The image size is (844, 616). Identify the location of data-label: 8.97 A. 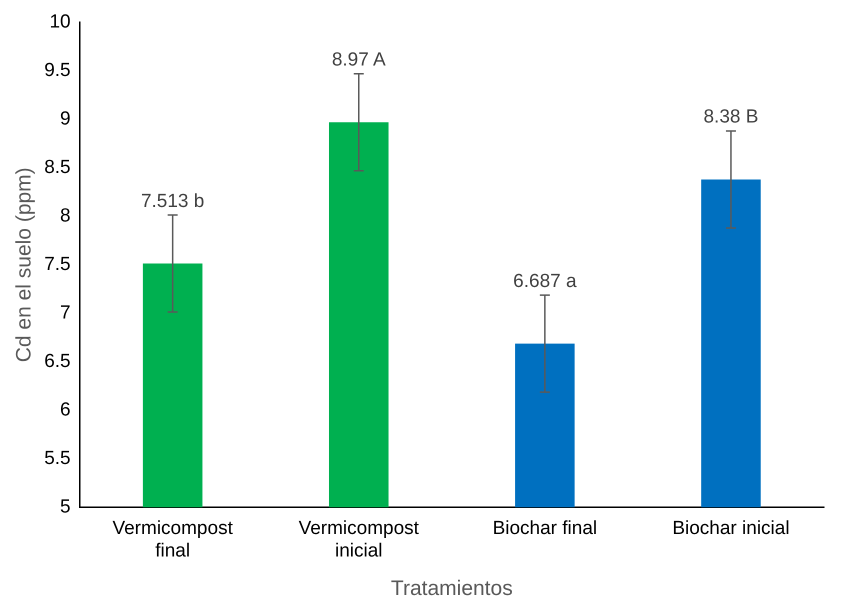
(359, 60).